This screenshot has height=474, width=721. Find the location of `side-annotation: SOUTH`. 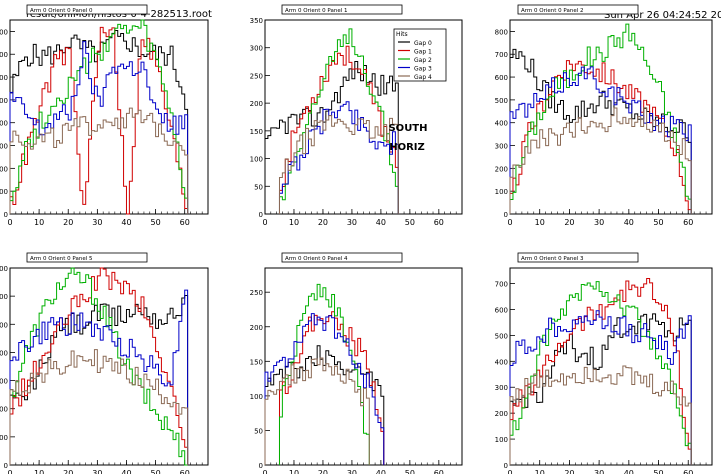

side-annotation: SOUTH is located at coordinates (407, 128).